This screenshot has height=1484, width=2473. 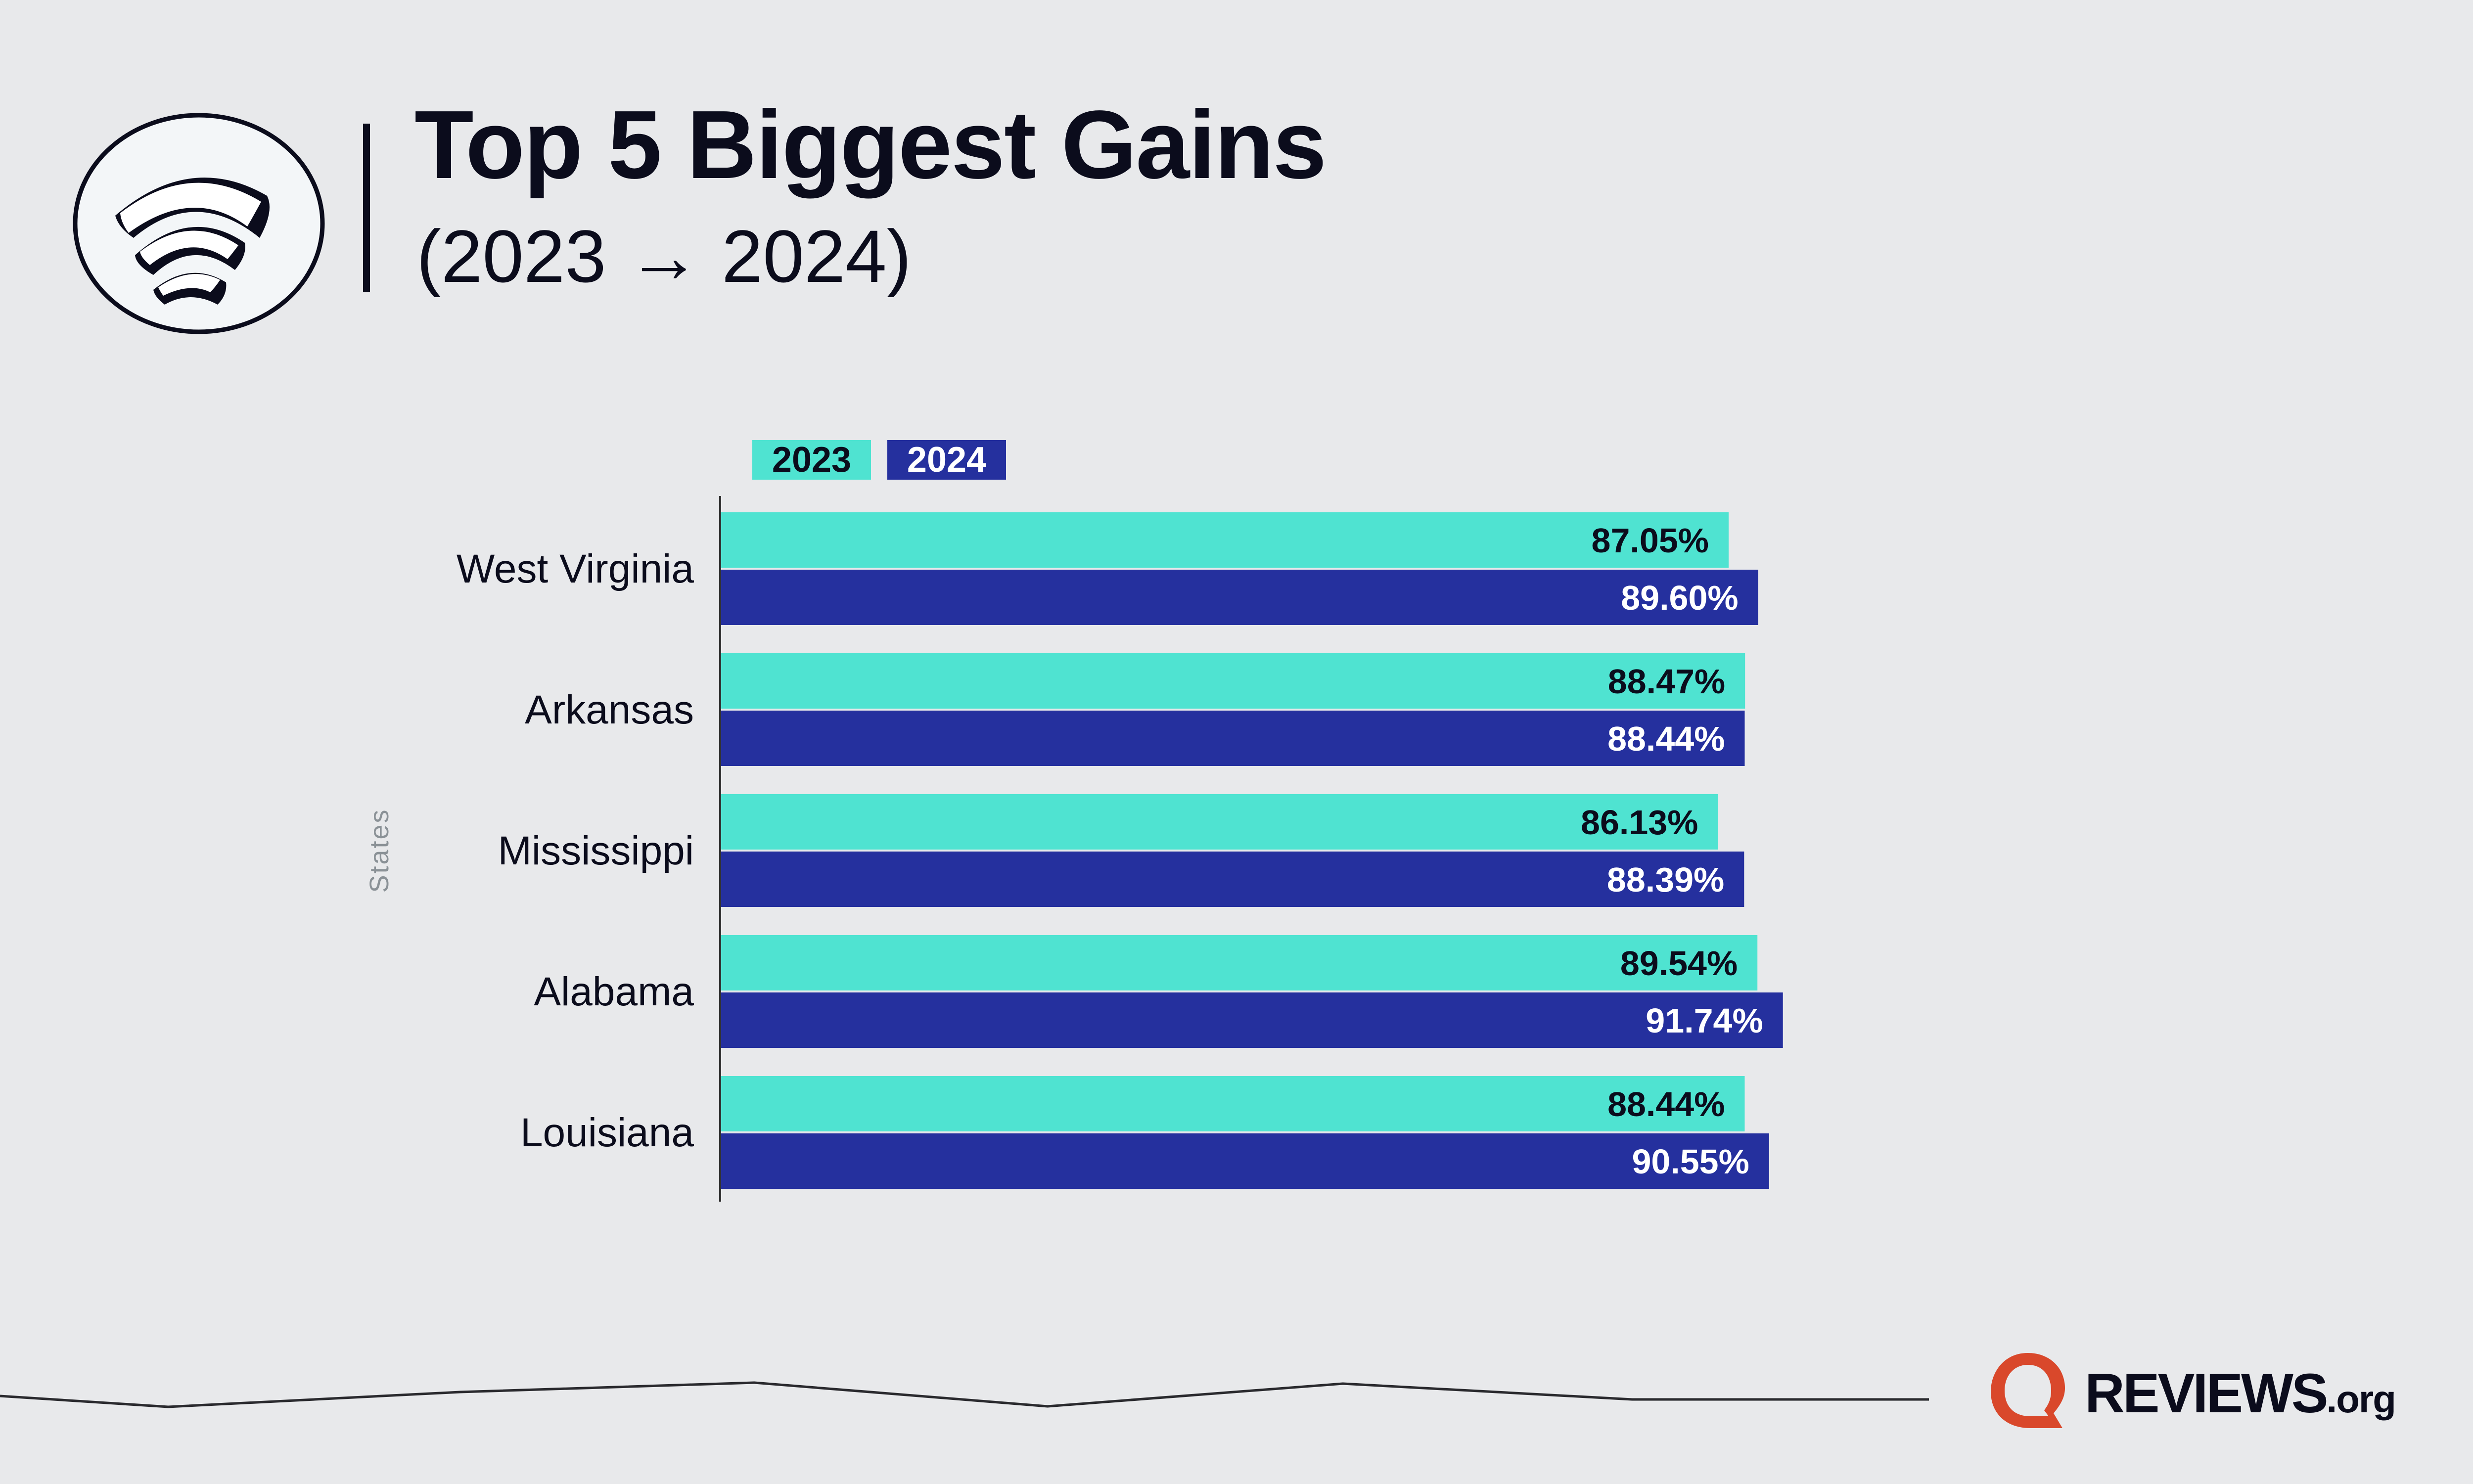 I want to click on data-label-2024: 90.55%, so click(x=1690, y=1161).